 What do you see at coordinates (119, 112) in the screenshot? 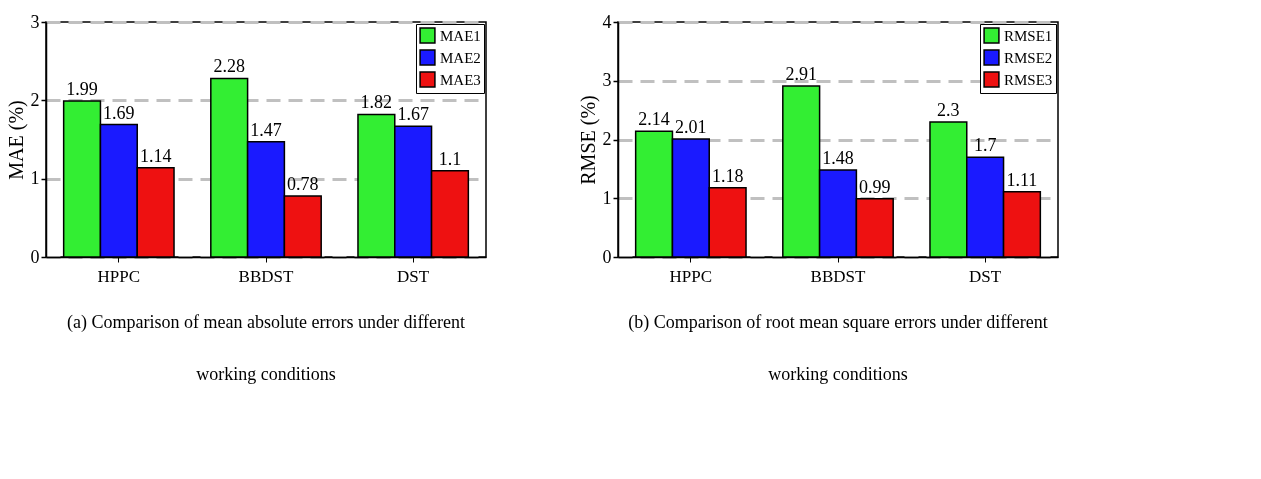
I see `data-label: 1.69` at bounding box center [119, 112].